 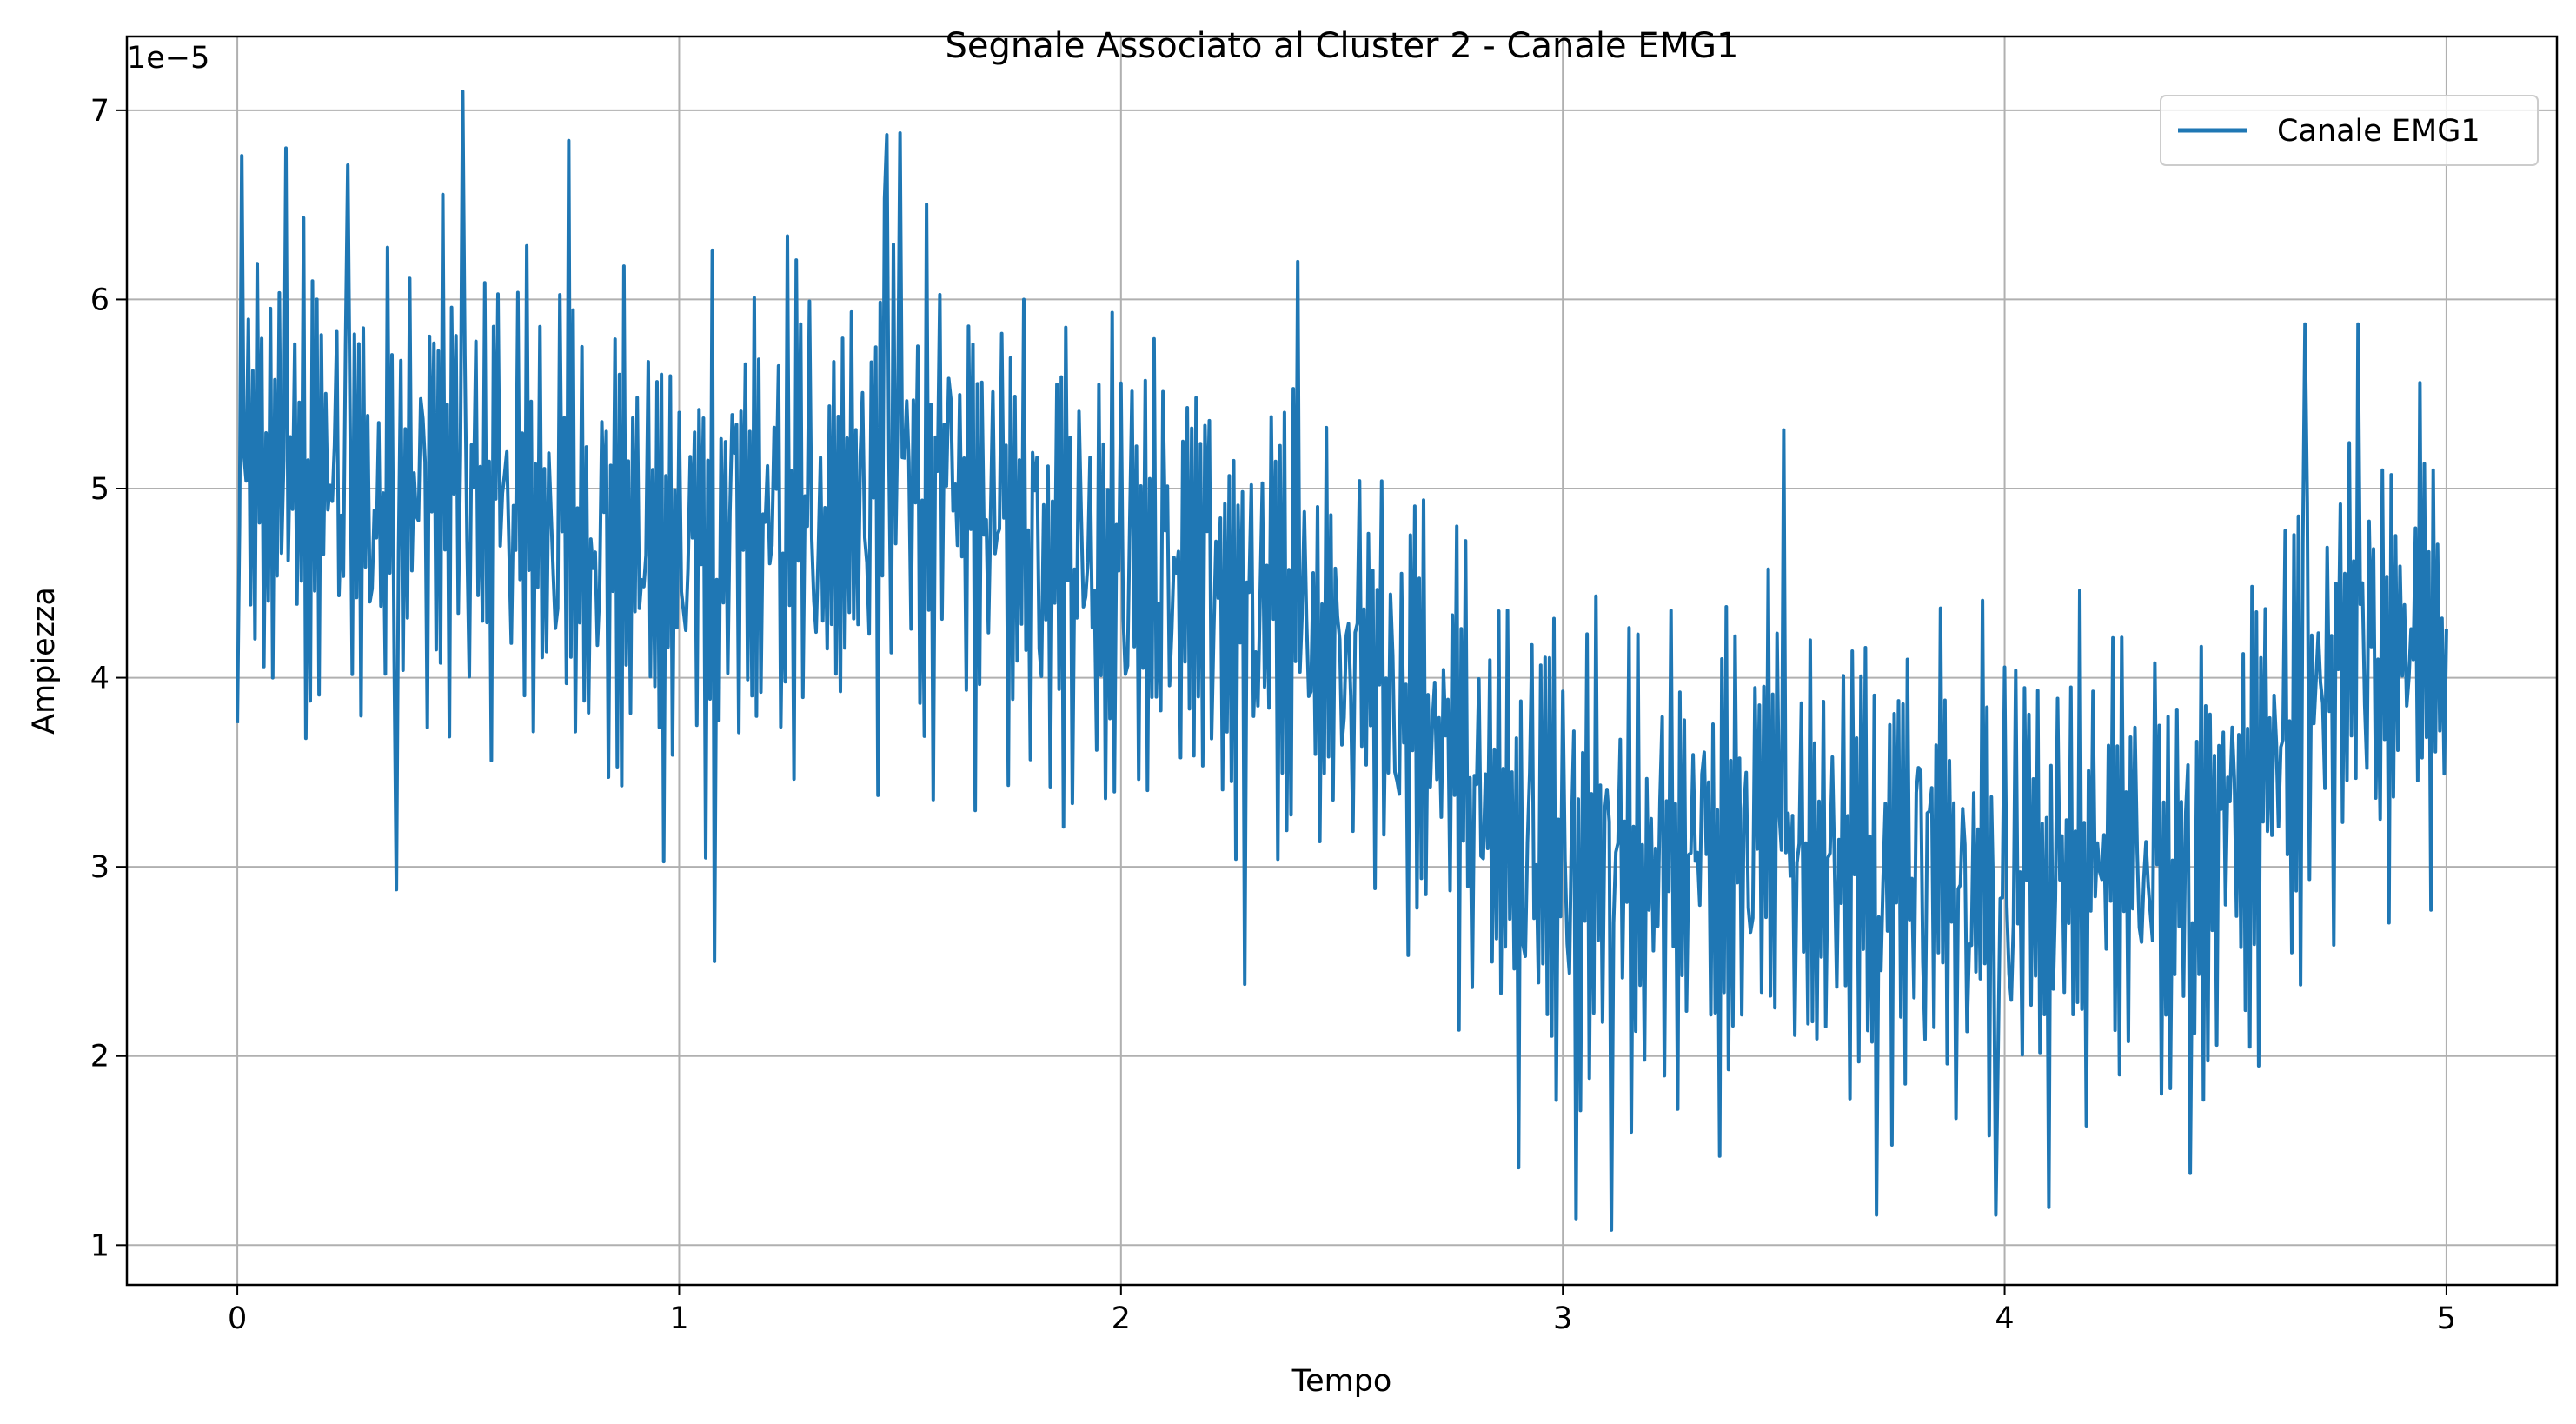 What do you see at coordinates (168, 58) in the screenshot?
I see `y-offset-text: 1e−5` at bounding box center [168, 58].